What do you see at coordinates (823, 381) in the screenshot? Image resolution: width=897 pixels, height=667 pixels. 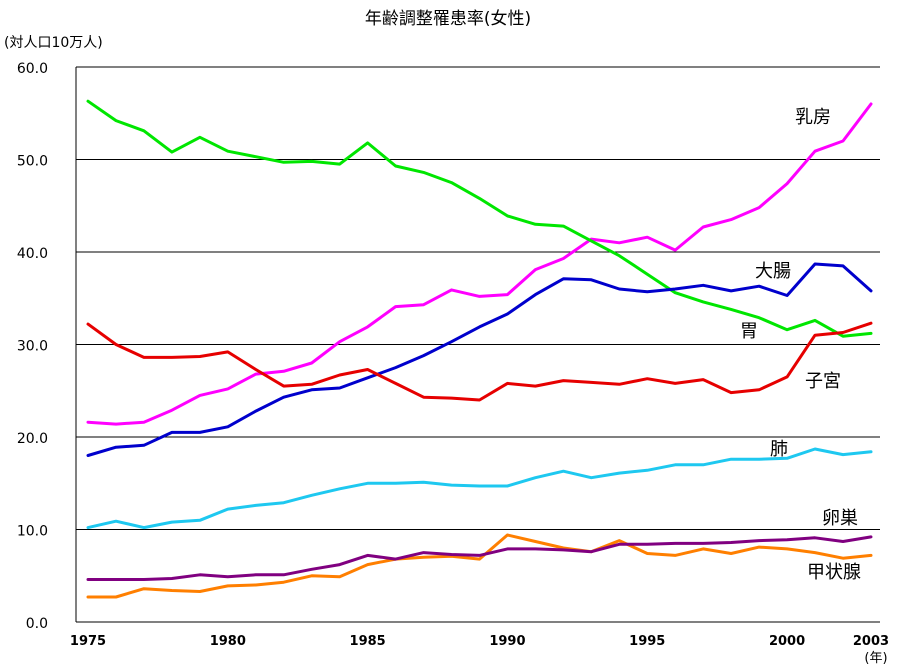 I see `series-label: 子宮` at bounding box center [823, 381].